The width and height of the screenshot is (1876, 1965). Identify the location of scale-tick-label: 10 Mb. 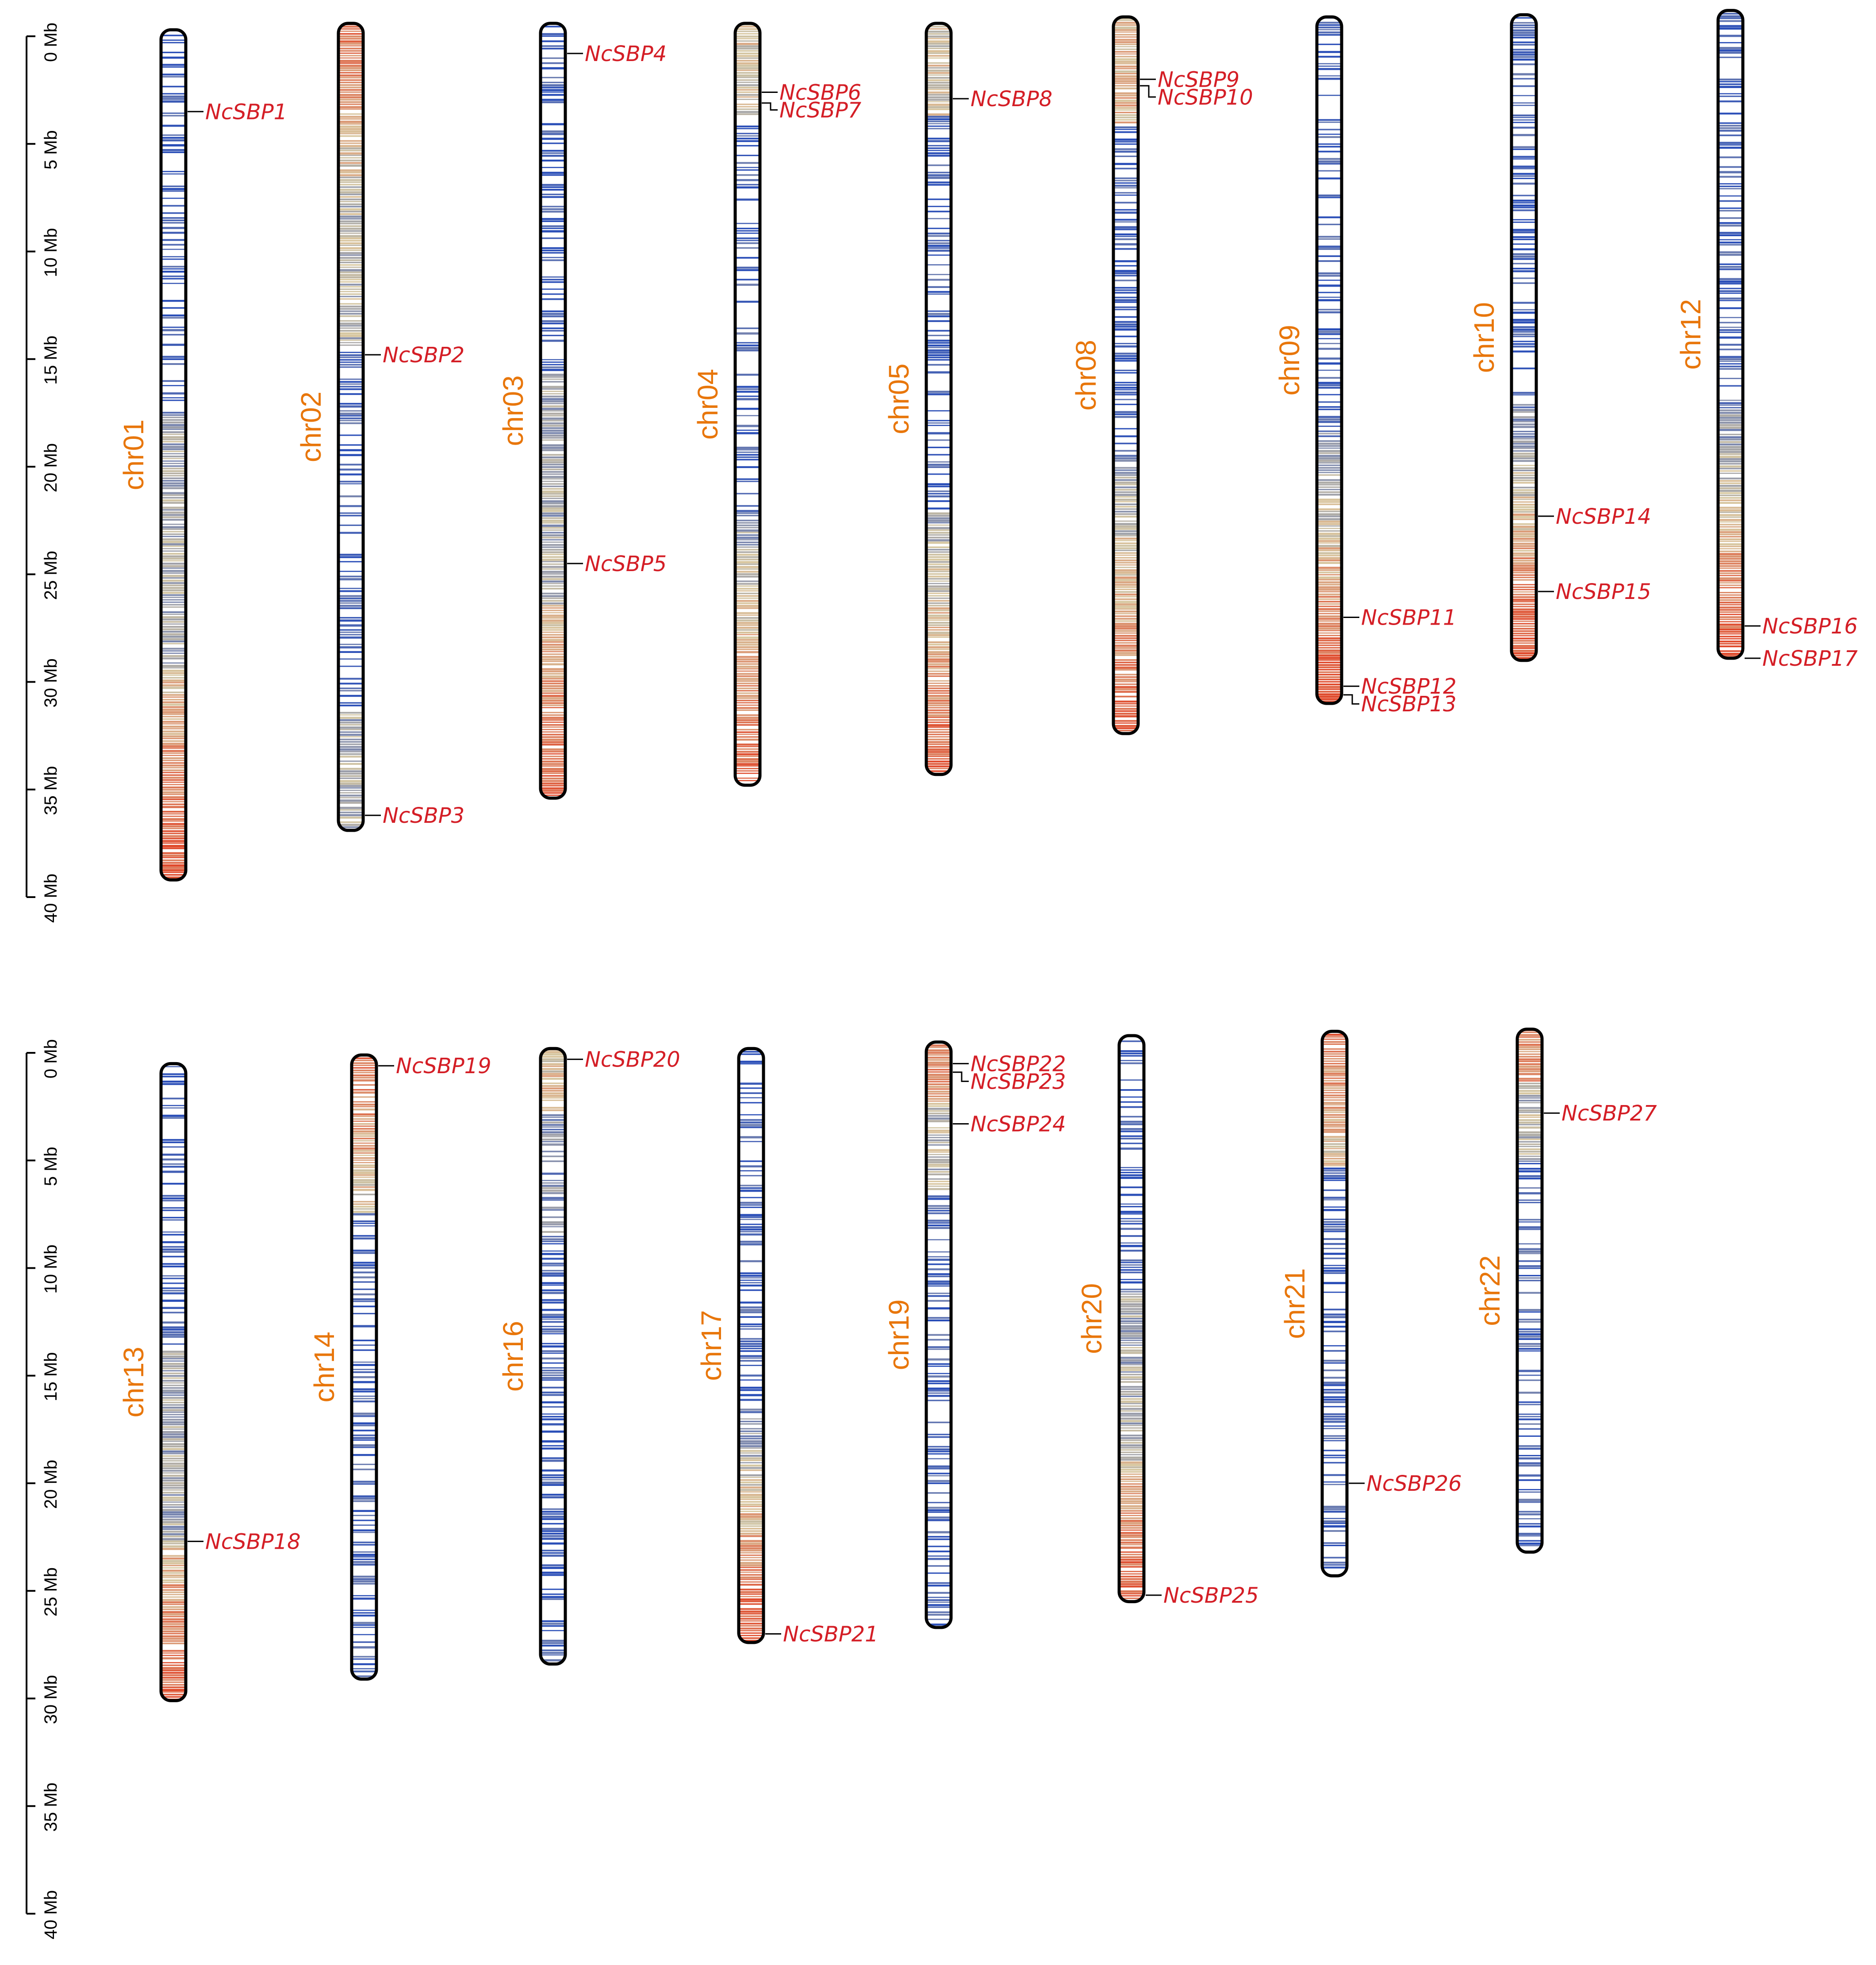
(51, 253).